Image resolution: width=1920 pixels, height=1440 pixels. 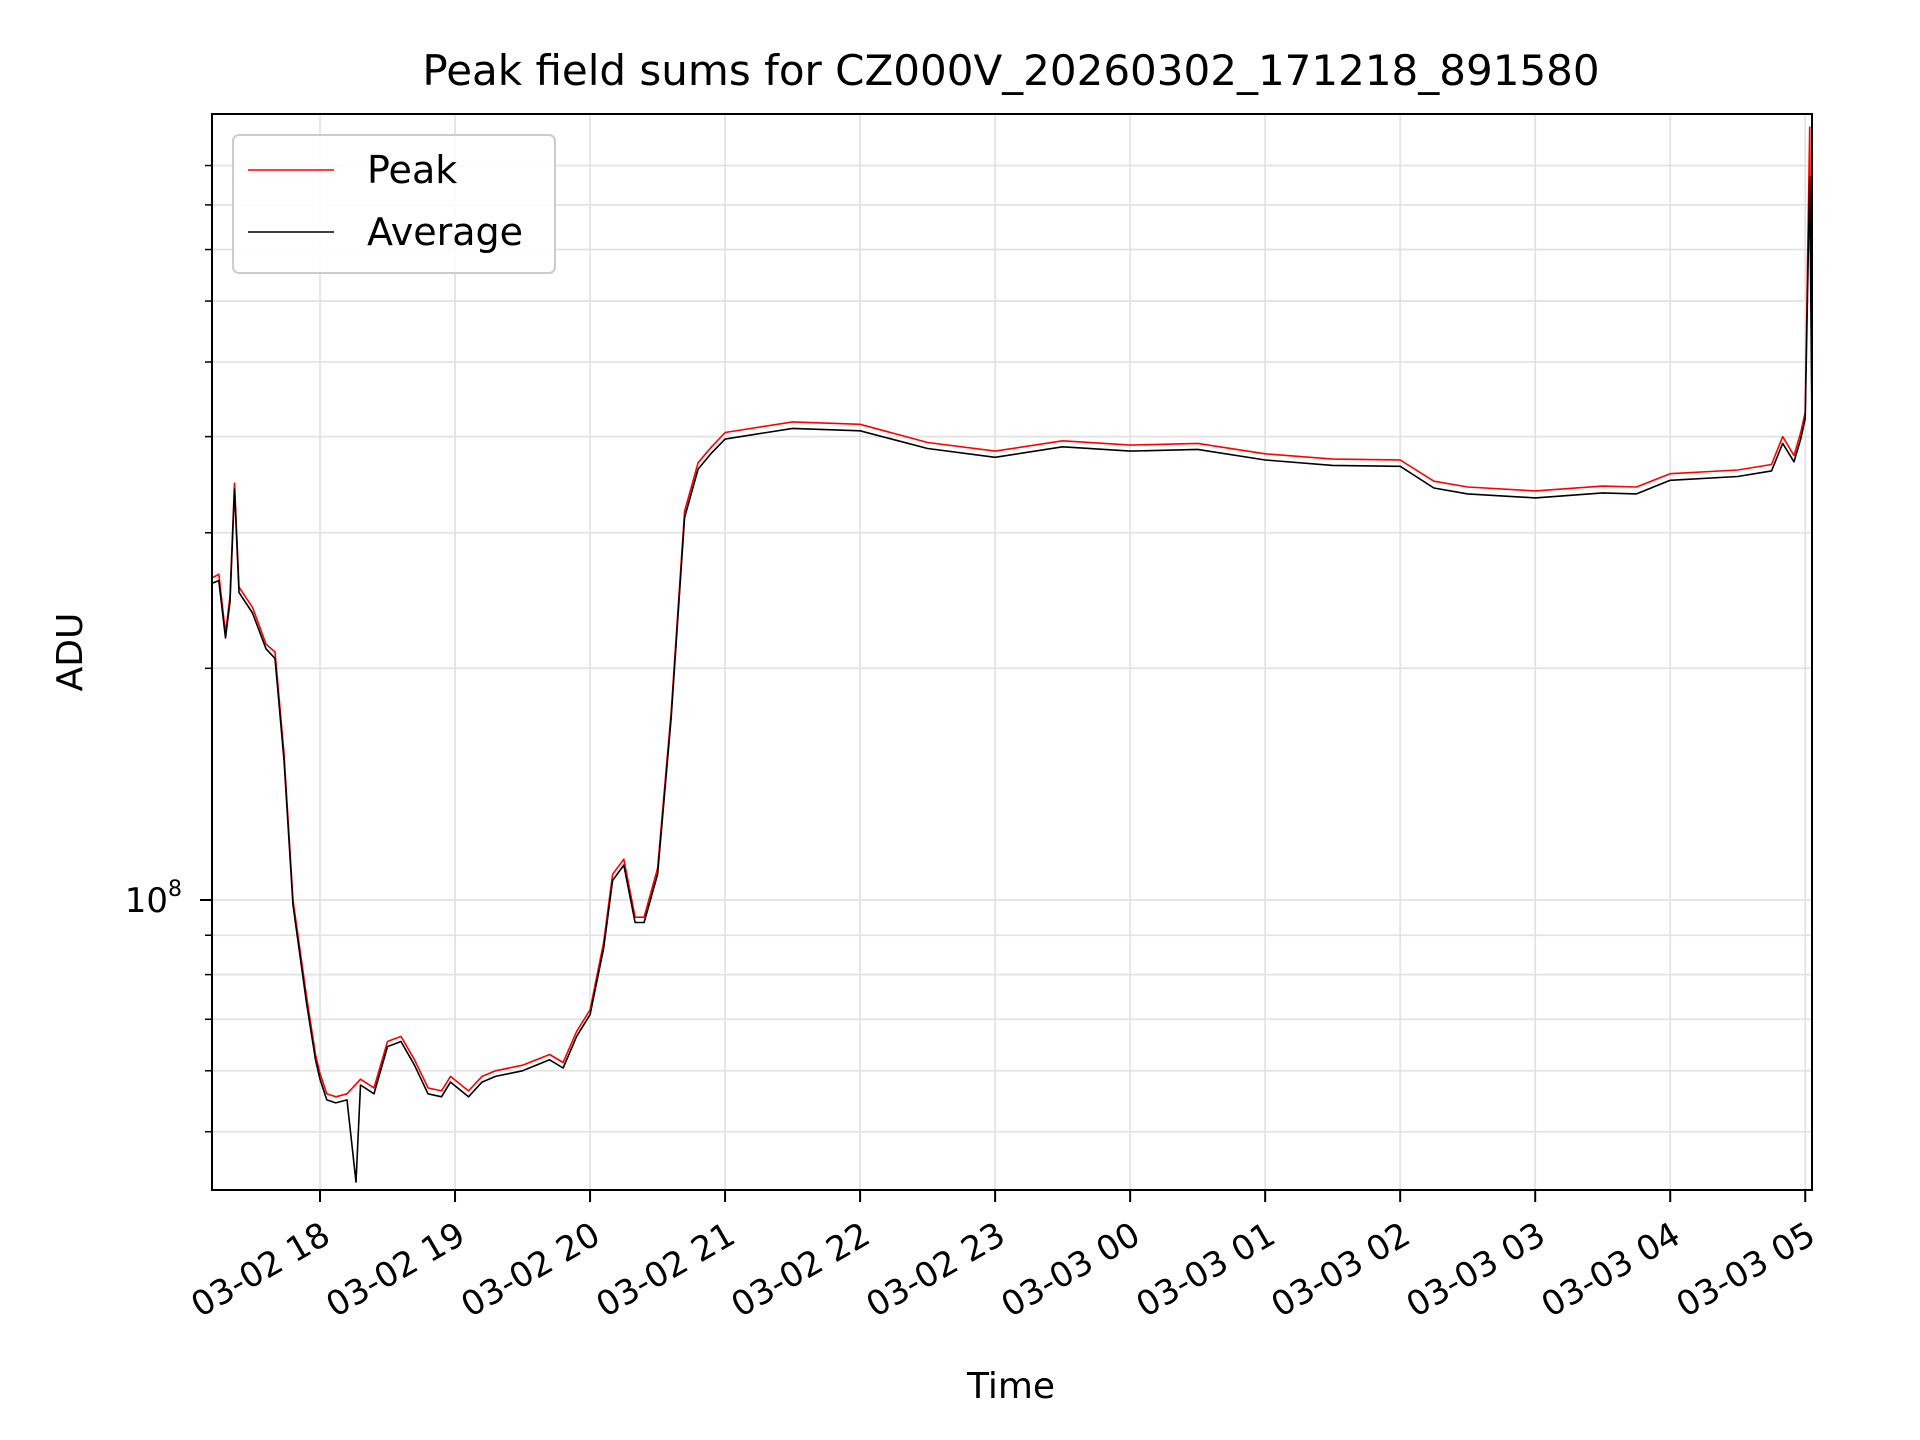 What do you see at coordinates (412, 170) in the screenshot?
I see `legend-label-peak: Peak` at bounding box center [412, 170].